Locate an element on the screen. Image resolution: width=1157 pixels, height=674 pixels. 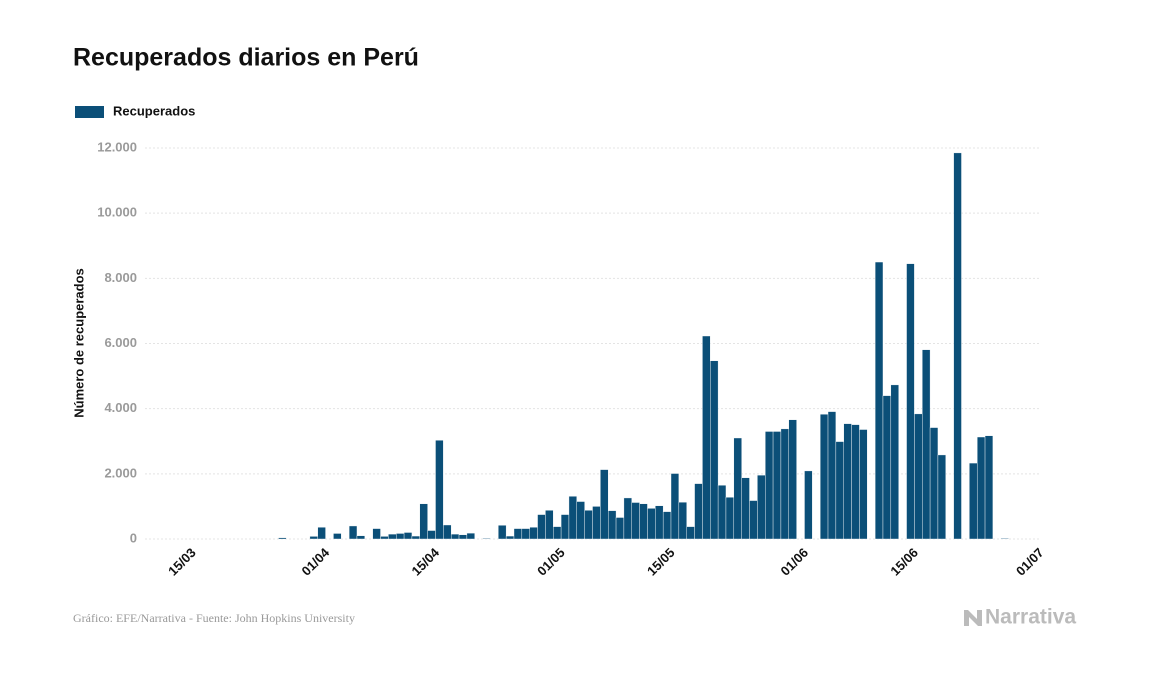
brand-logo is located at coordinates (973, 618).